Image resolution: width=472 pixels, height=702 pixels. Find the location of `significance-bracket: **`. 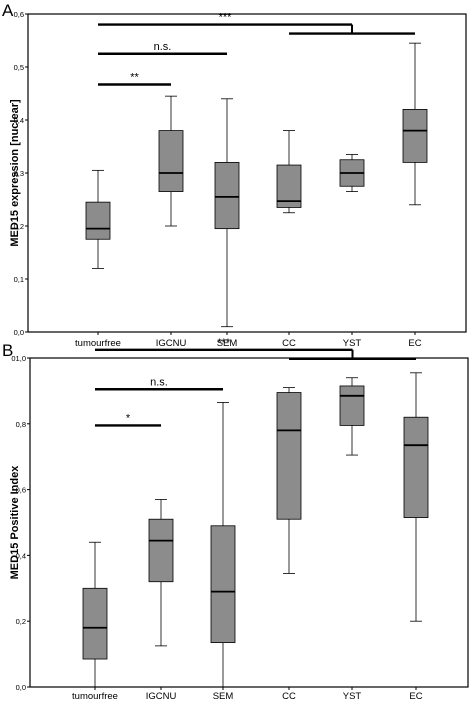

significance-bracket: ** is located at coordinates (134, 78).